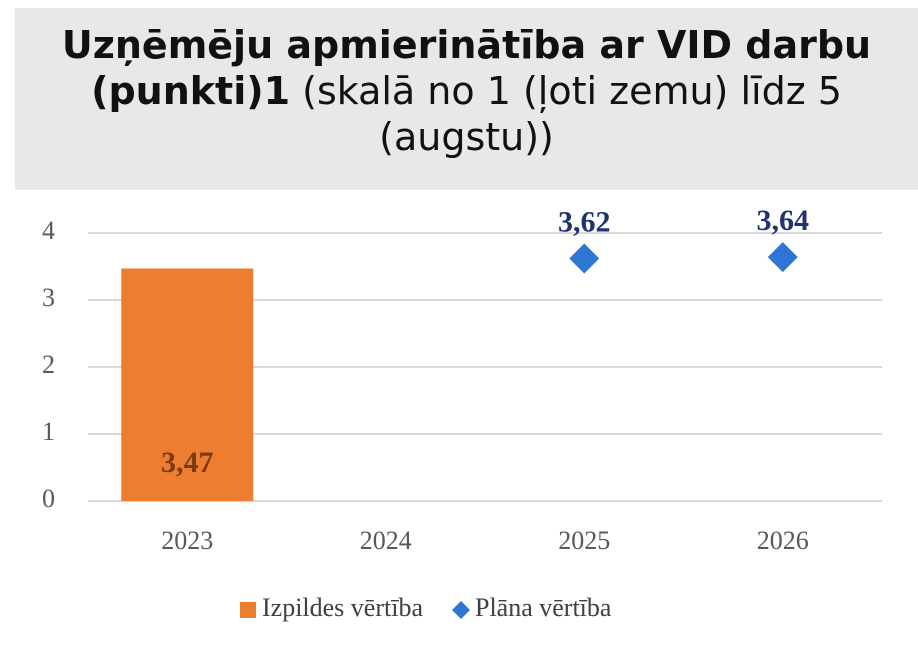  What do you see at coordinates (48, 431) in the screenshot?
I see `y-tick-label: 1` at bounding box center [48, 431].